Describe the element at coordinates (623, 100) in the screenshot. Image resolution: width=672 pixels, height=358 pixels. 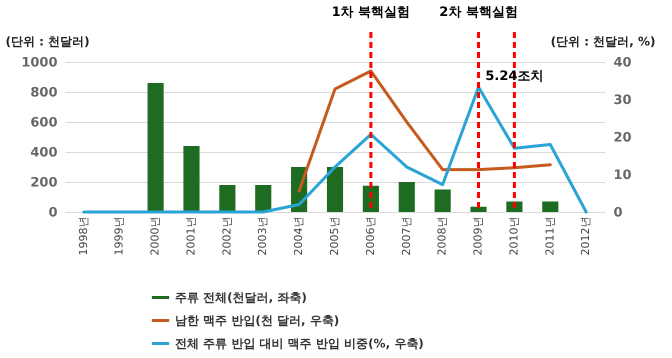
I see `y2-tick-label: 30` at that location.